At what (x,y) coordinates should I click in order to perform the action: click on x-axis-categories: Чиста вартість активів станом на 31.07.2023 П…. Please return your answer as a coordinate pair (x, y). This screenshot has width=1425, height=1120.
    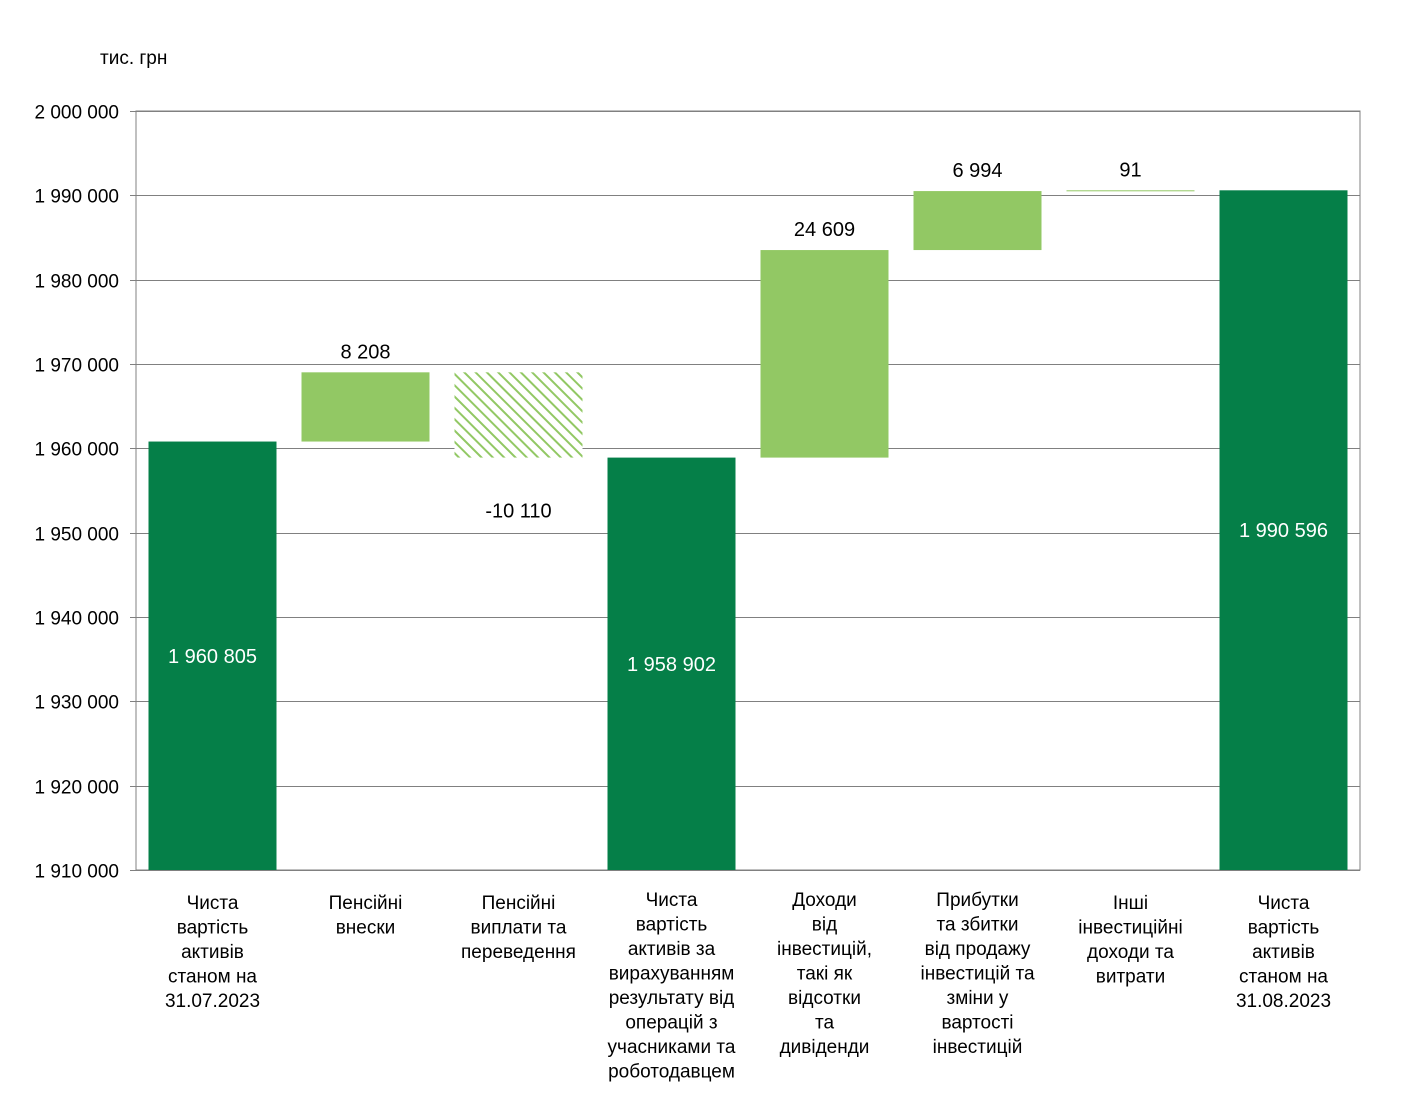
    Looking at the image, I should click on (748, 986).